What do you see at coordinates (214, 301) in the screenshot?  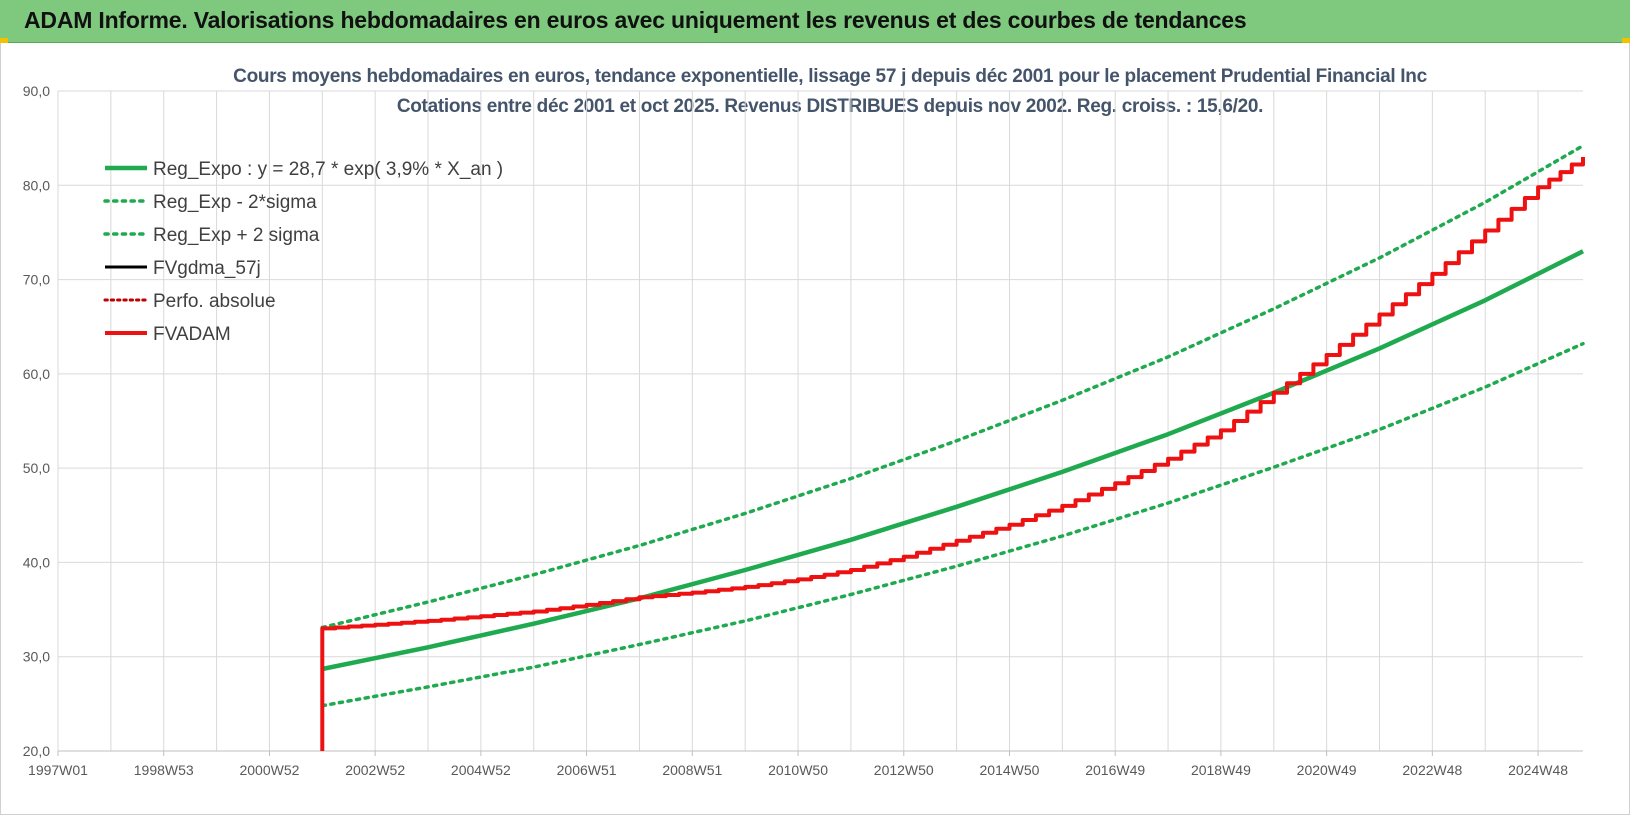 I see `legend-entry: Perfo. absolue` at bounding box center [214, 301].